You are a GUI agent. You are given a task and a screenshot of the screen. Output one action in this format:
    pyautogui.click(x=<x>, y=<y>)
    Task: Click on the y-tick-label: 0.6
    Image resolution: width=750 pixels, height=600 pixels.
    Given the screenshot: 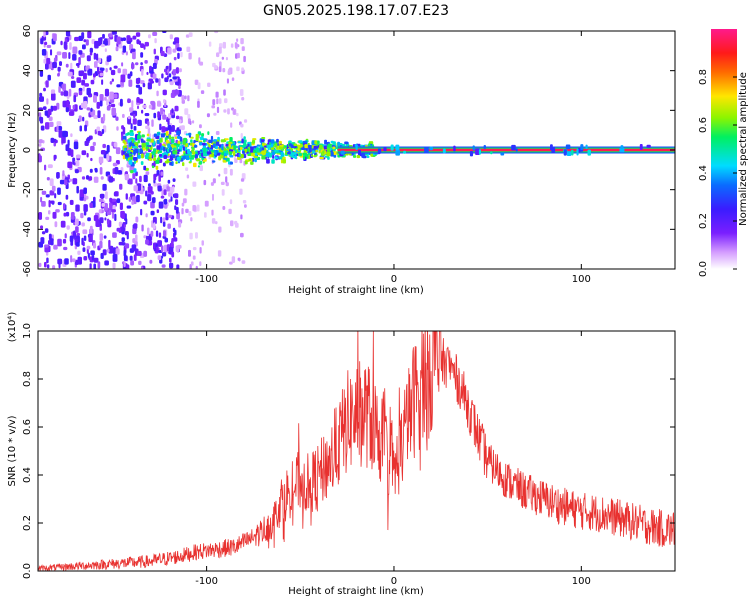 What is the action you would take?
    pyautogui.click(x=27, y=427)
    